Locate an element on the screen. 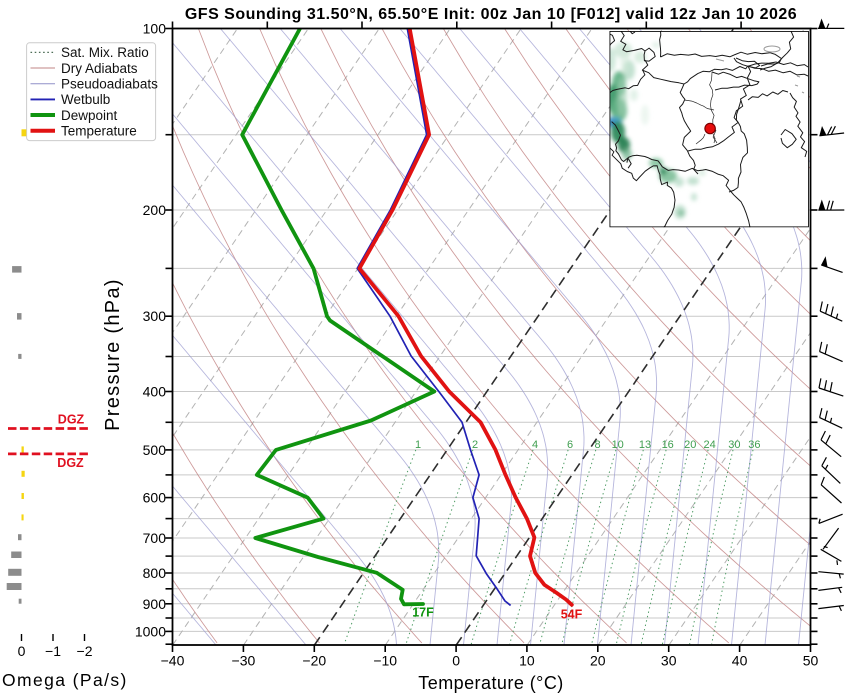 The height and width of the screenshot is (695, 850). svg-text: 100 is located at coordinates (155, 29).